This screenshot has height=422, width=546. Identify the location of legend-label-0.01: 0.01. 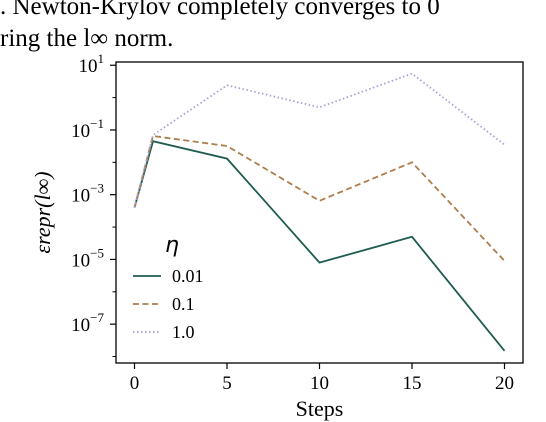
(188, 276).